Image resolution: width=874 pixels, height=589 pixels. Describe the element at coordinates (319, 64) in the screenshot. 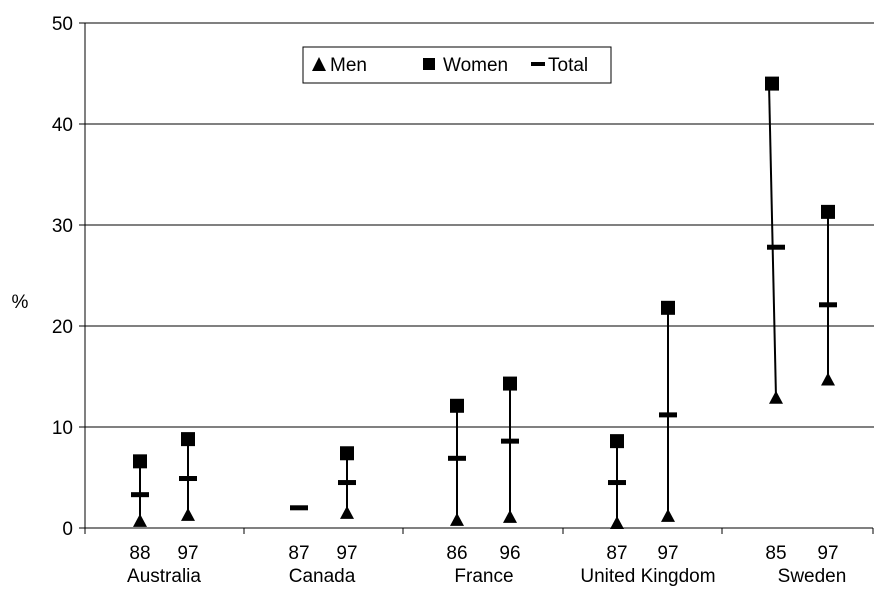

I see `legend-men-triangle-icon` at that location.